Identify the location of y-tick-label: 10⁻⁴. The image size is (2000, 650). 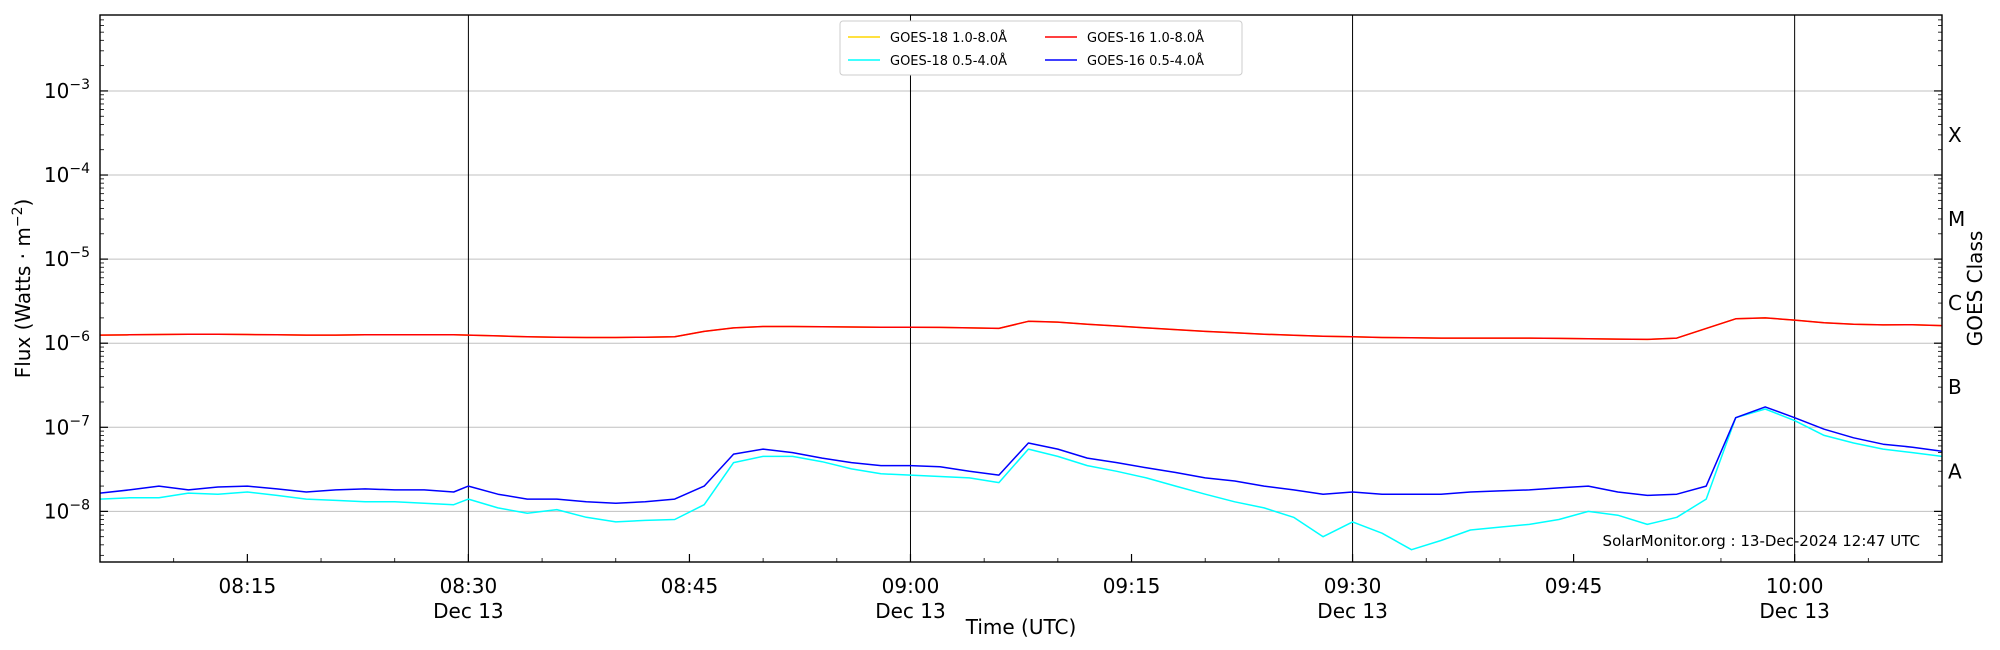
(67, 174).